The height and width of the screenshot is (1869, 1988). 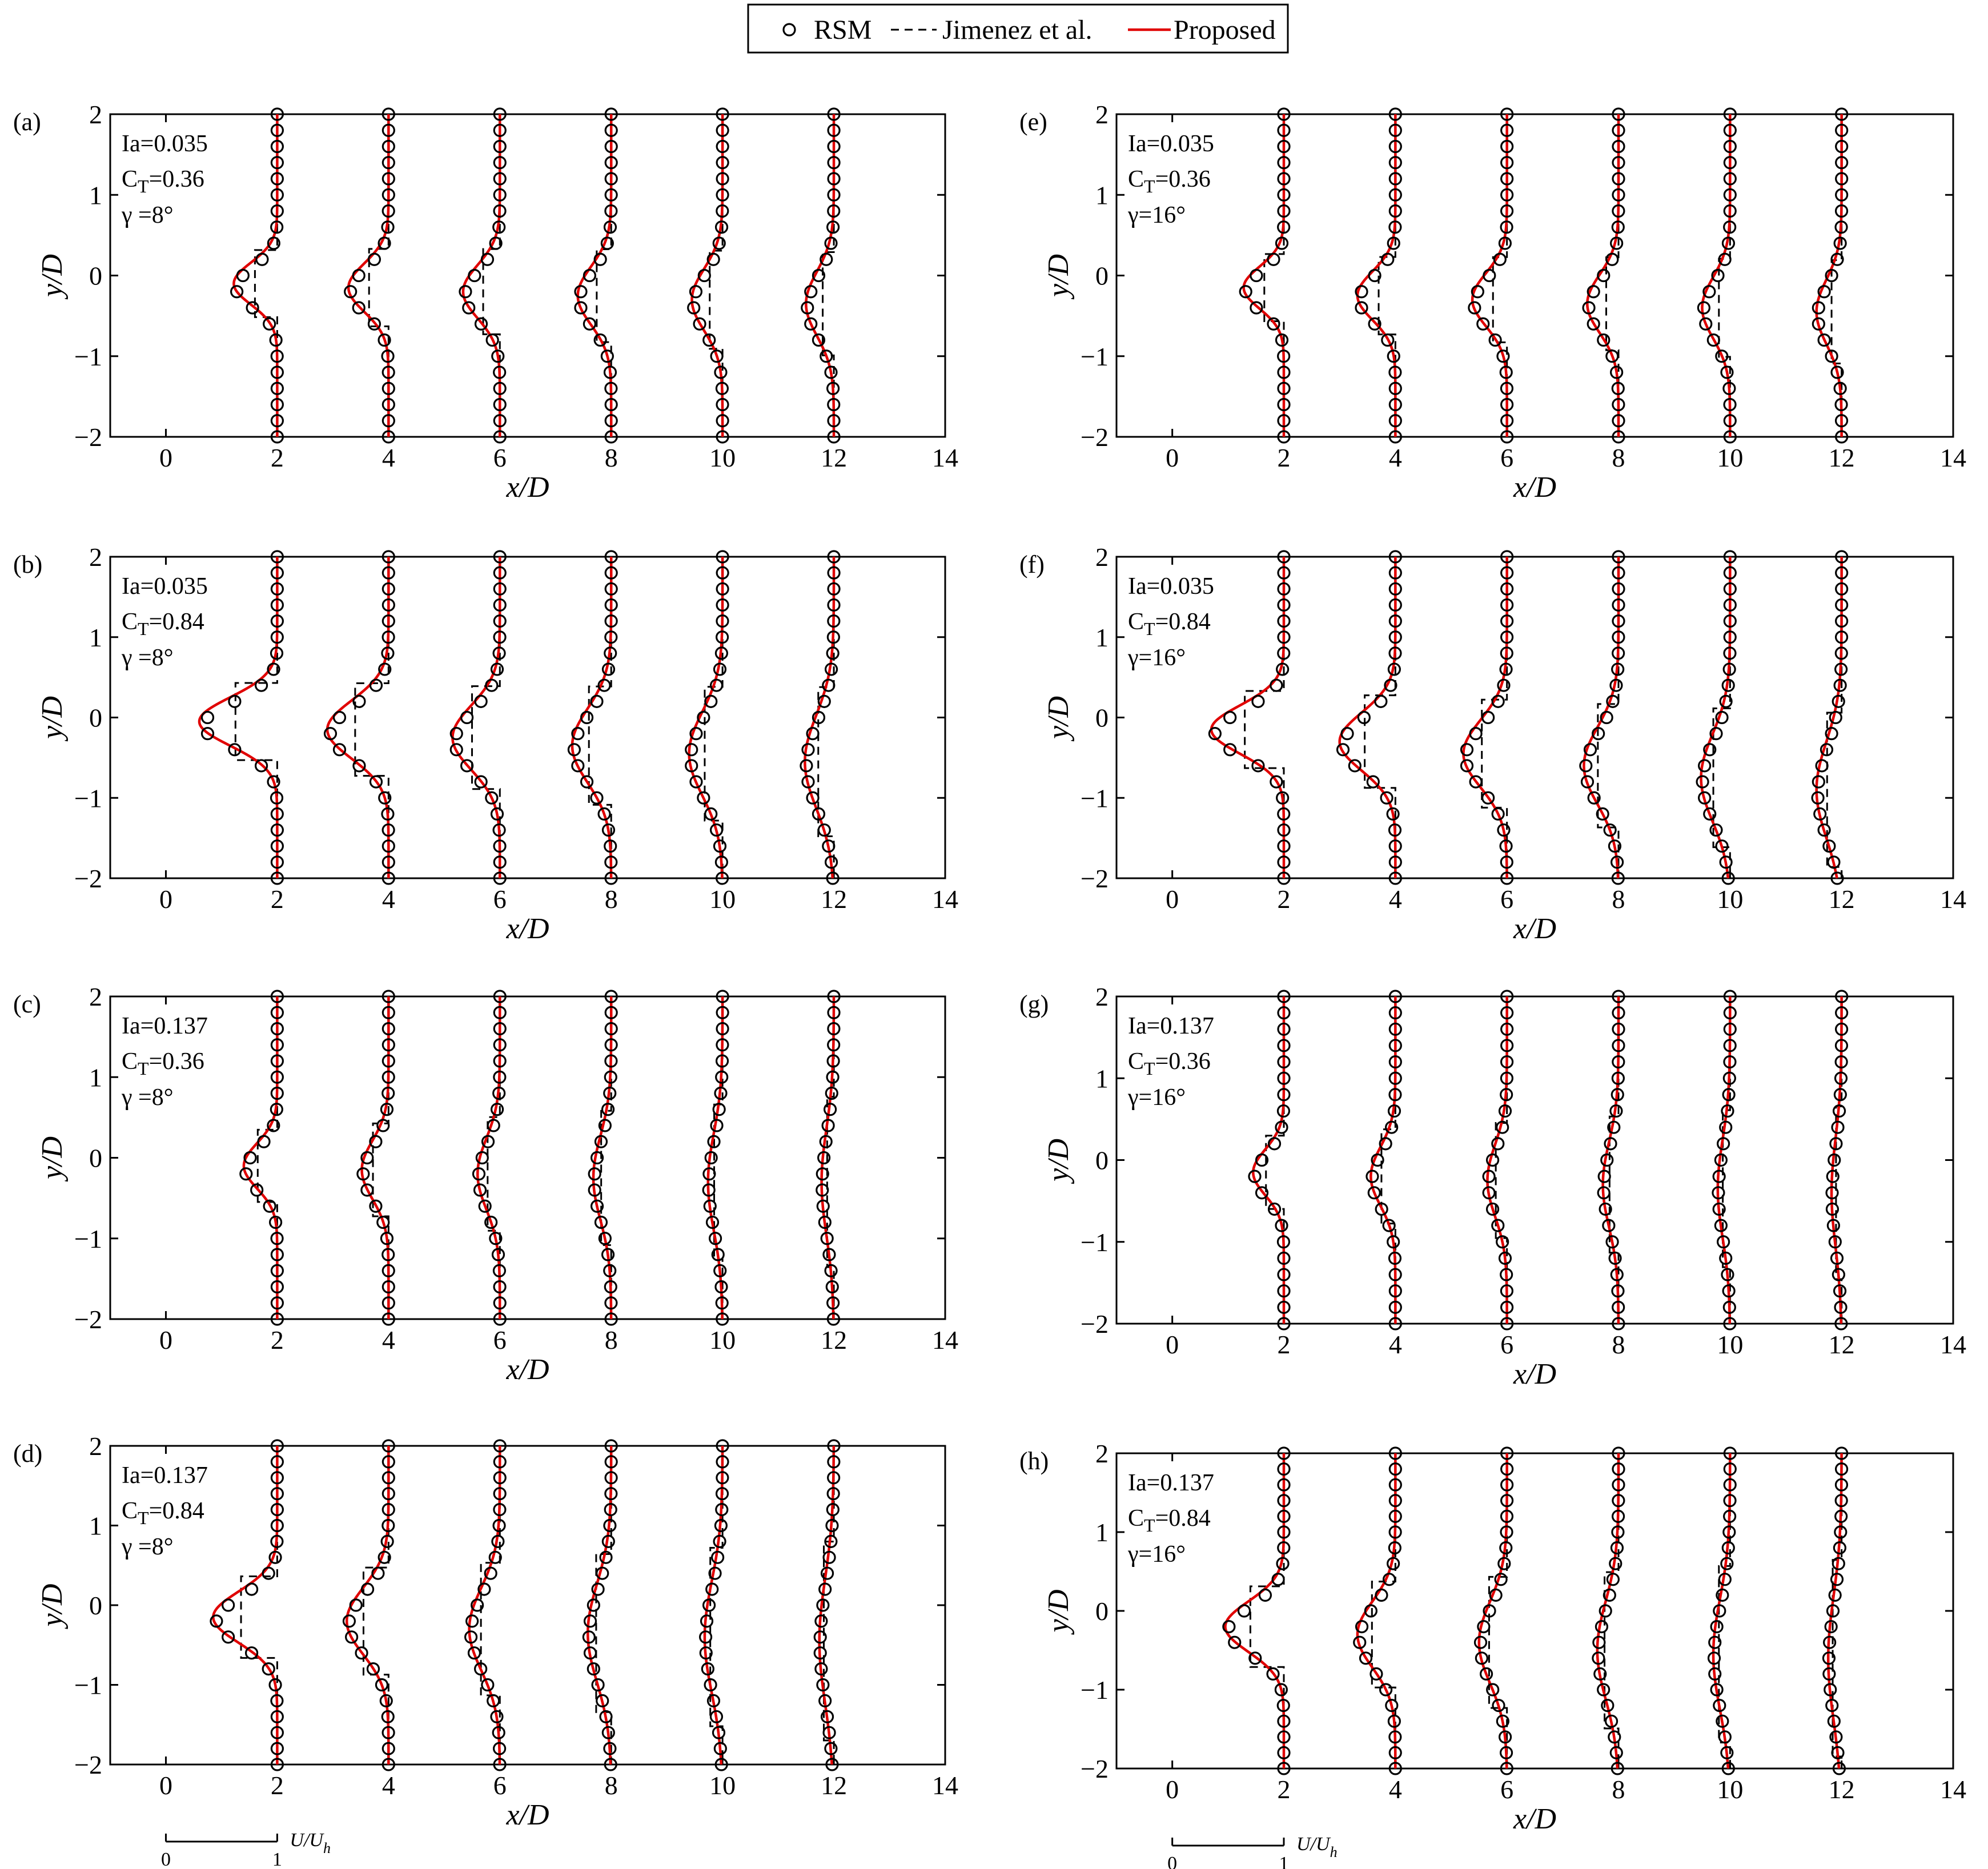 I want to click on velocity-scale-bar-d: 0 1 U/Uh, so click(x=246, y=1850).